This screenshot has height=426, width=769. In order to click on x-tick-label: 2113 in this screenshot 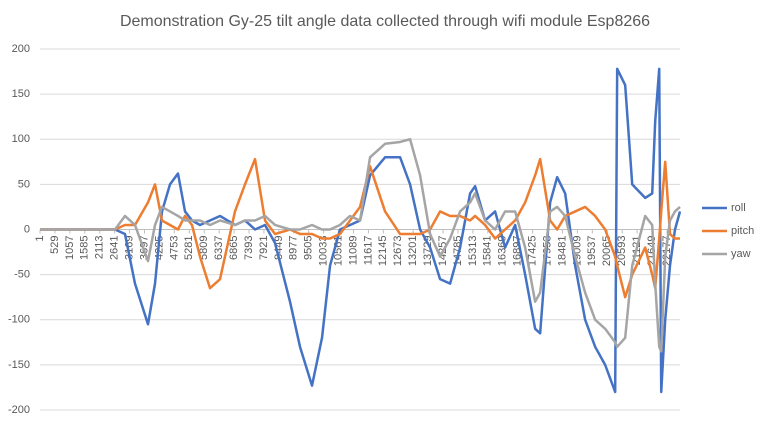, I will do `click(100, 248)`.